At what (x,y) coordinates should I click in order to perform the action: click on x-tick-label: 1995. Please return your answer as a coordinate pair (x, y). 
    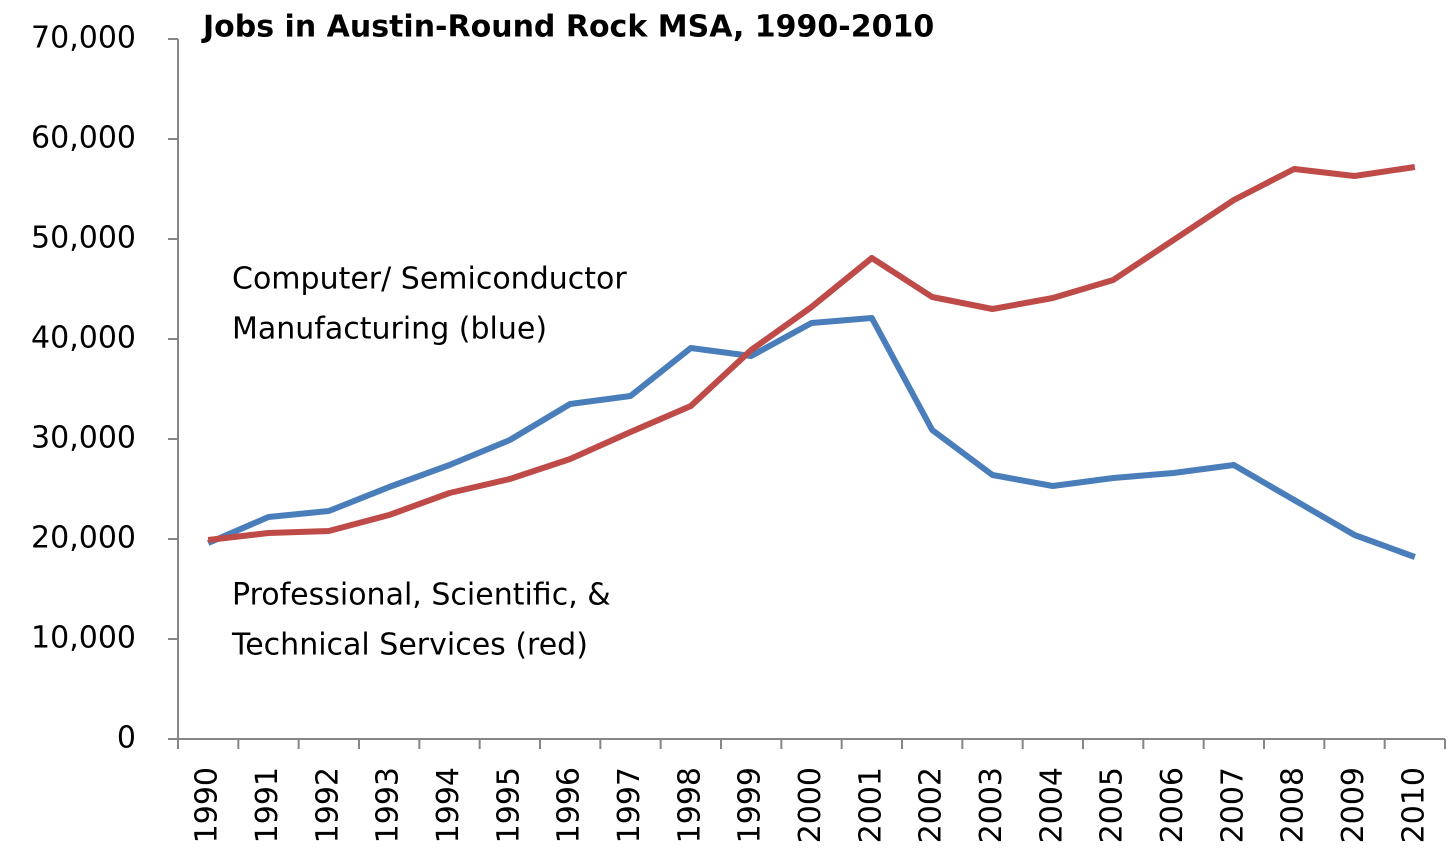
    Looking at the image, I should click on (508, 805).